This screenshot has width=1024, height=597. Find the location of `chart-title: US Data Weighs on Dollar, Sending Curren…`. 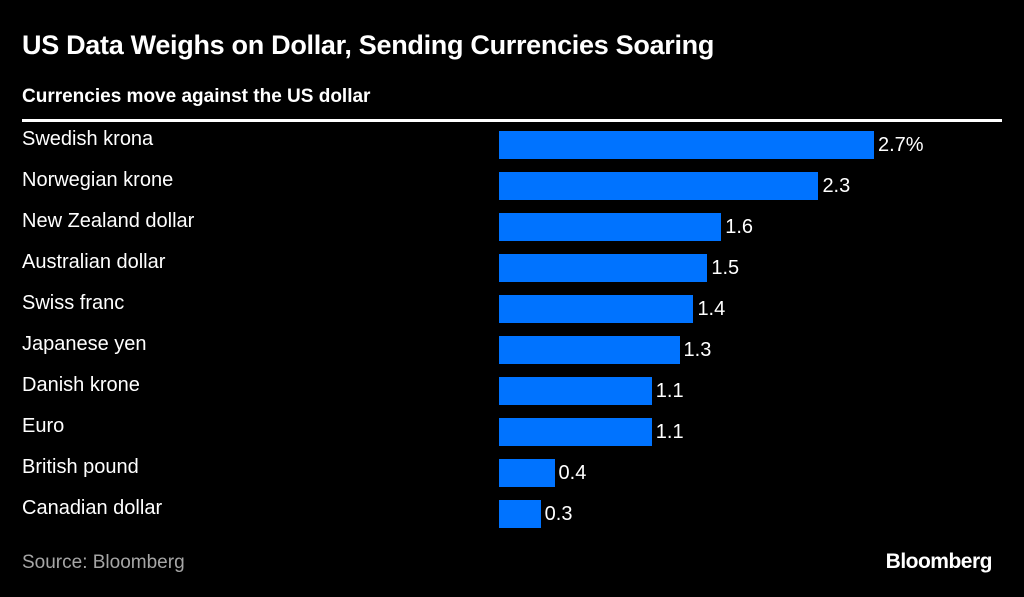

chart-title: US Data Weighs on Dollar, Sending Curren… is located at coordinates (368, 45).